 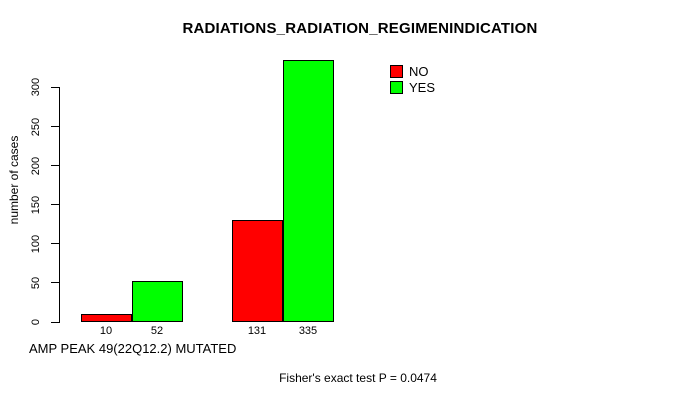 What do you see at coordinates (358, 378) in the screenshot?
I see `footnote-text: Fisher's exact test P = 0.0474` at bounding box center [358, 378].